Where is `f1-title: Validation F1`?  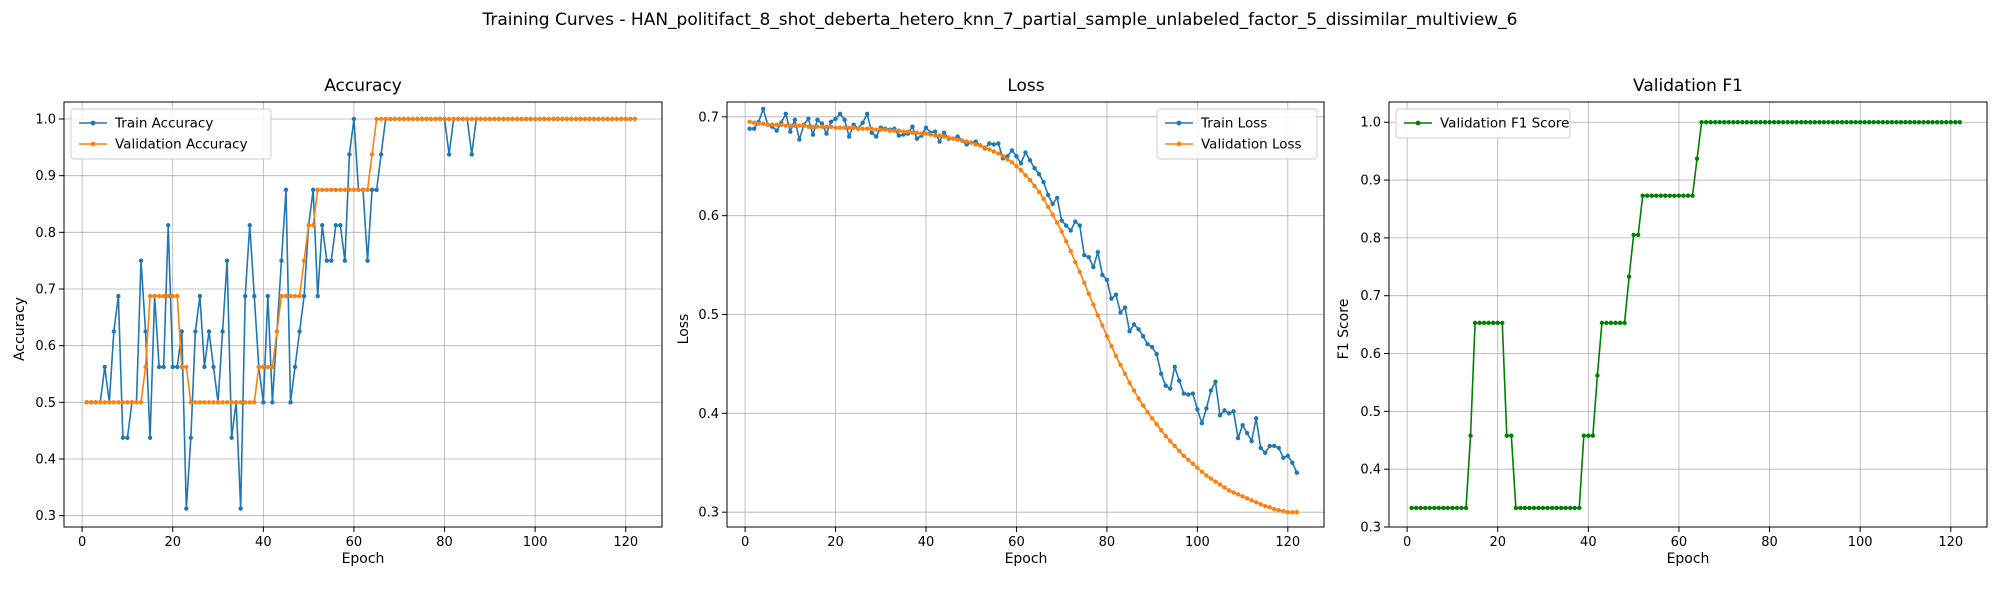 f1-title: Validation F1 is located at coordinates (1688, 86).